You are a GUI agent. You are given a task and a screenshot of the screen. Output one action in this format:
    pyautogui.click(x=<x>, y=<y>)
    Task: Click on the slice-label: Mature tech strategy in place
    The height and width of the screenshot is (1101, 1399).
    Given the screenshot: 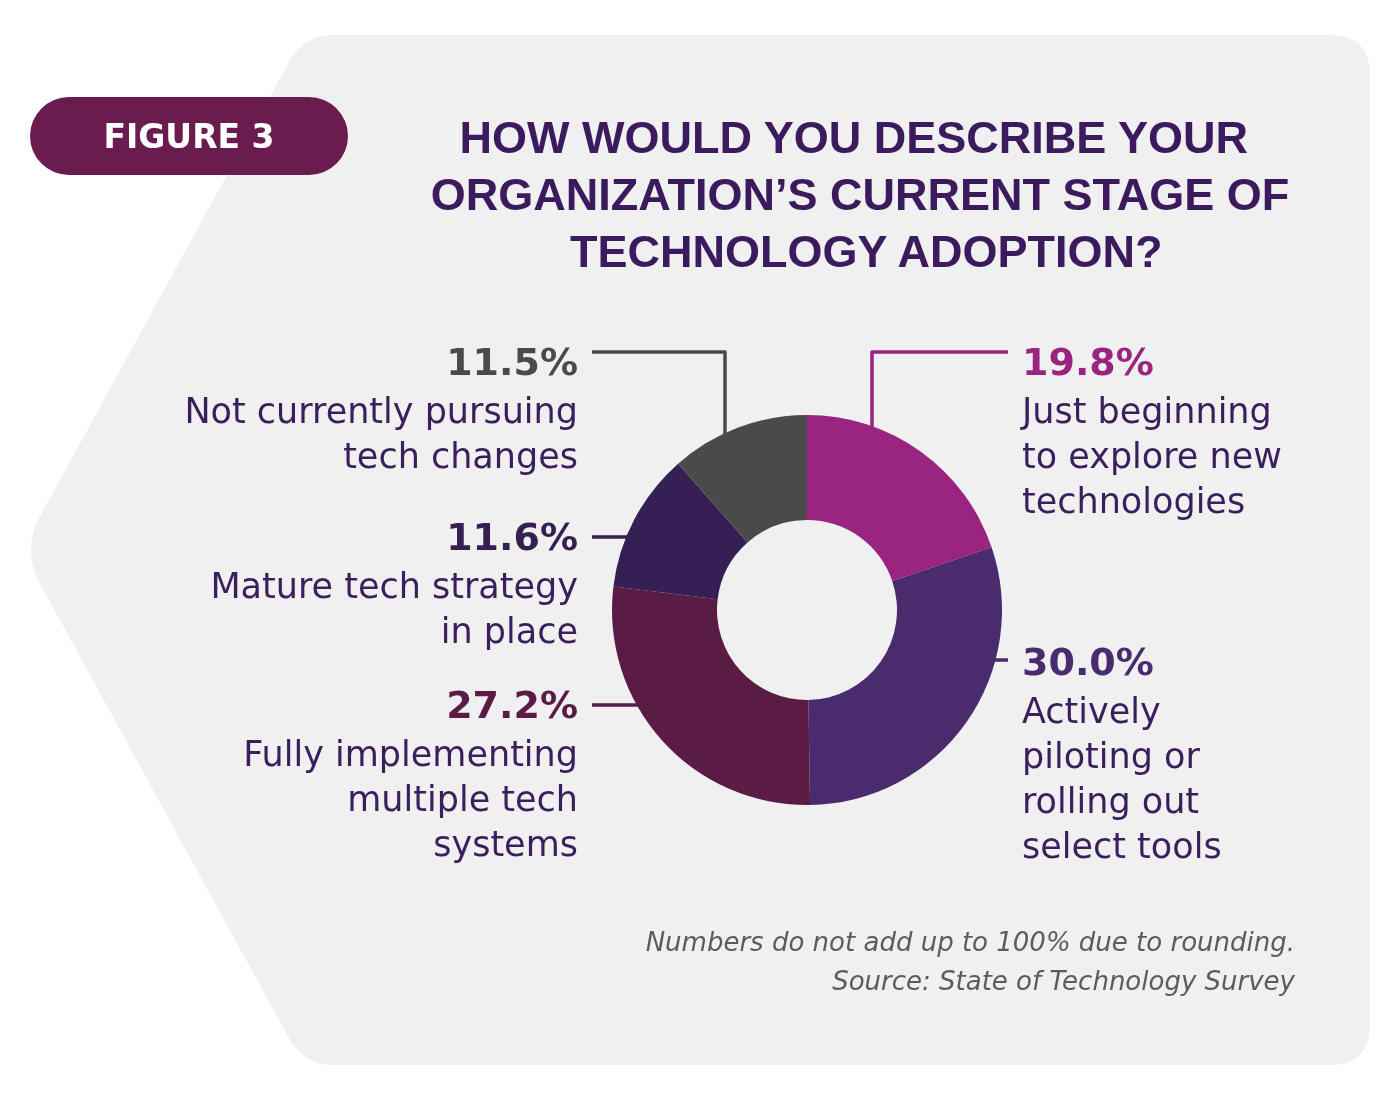 What is the action you would take?
    pyautogui.click(x=393, y=609)
    